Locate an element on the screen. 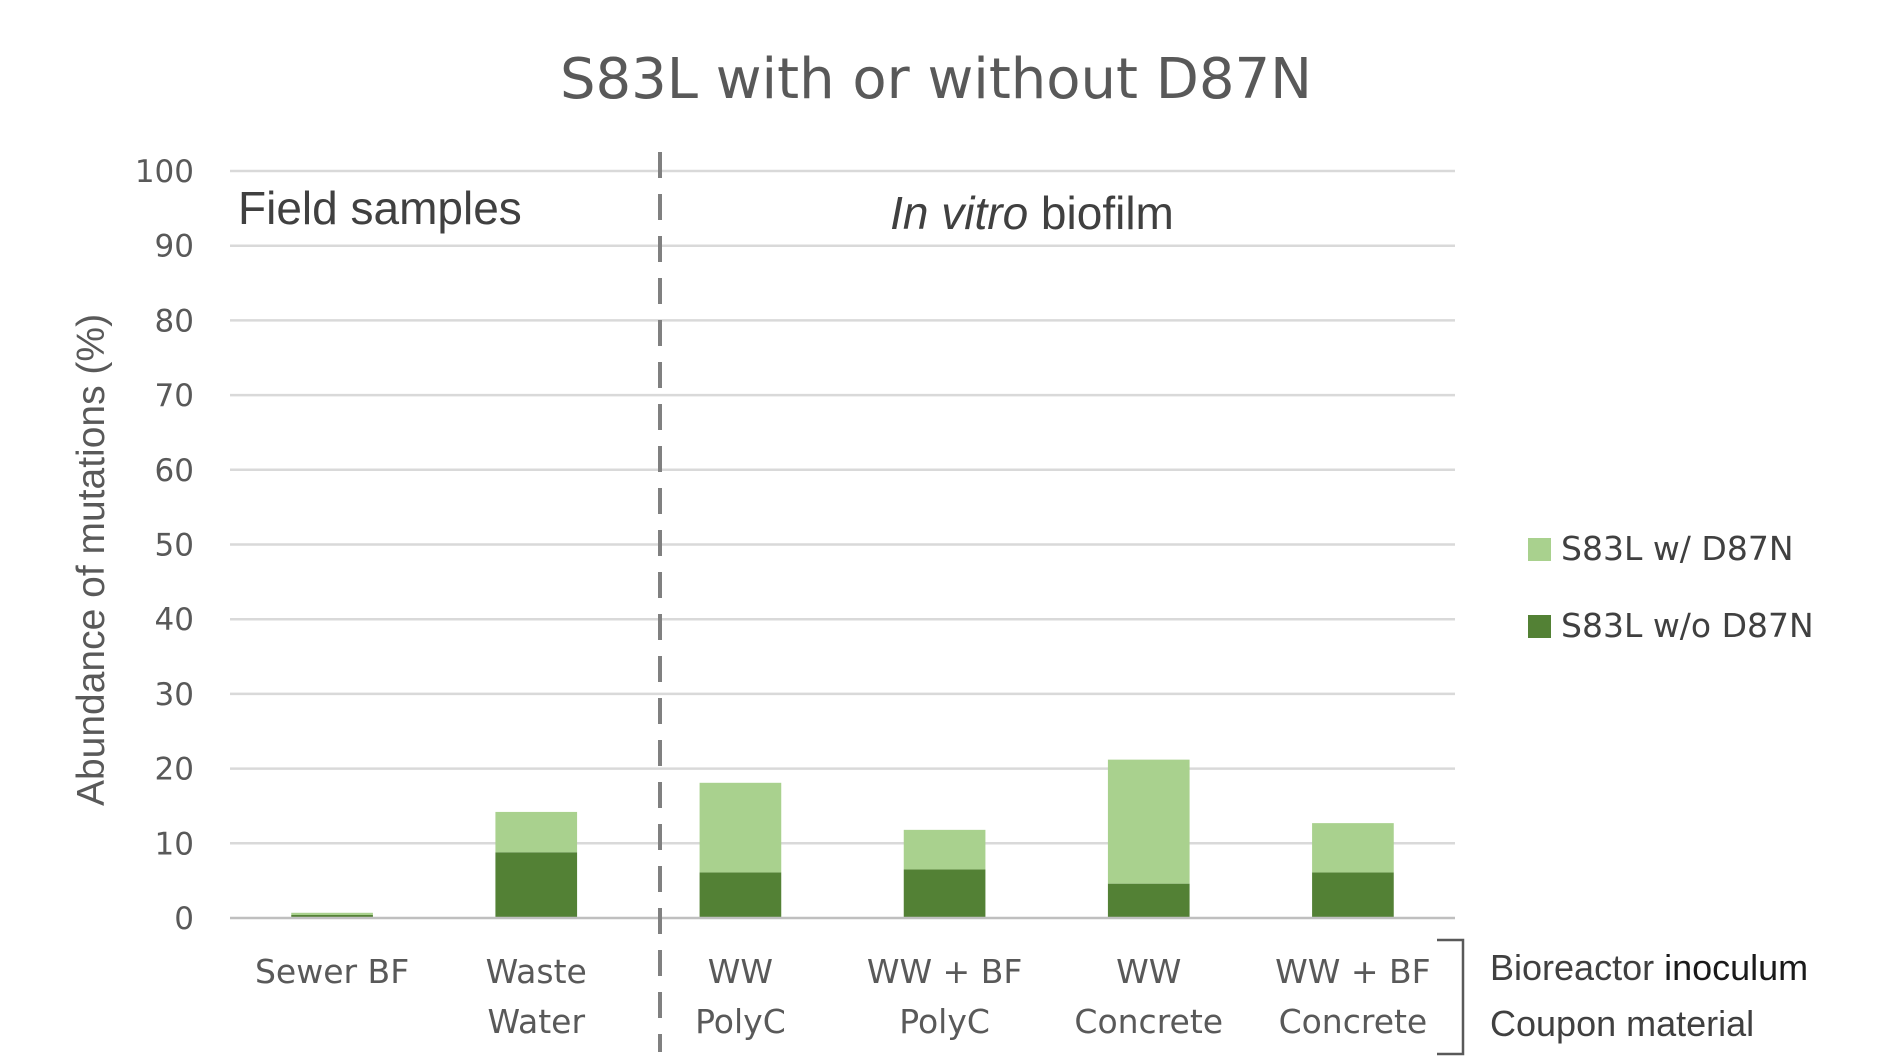 The image size is (1901, 1064). y-tick-label: 100 is located at coordinates (164, 172).